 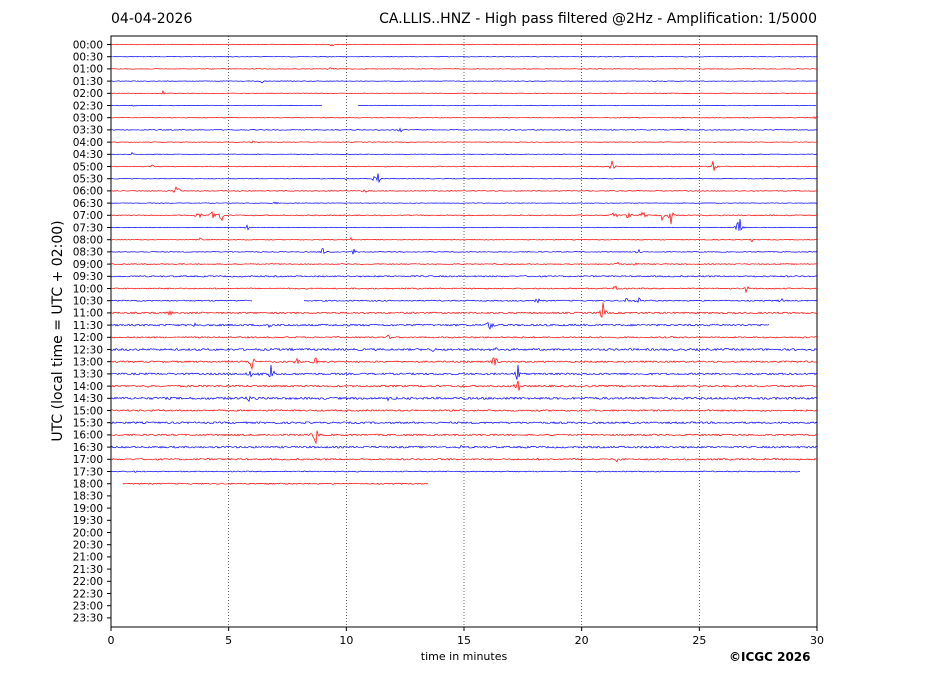 What do you see at coordinates (464, 68) in the screenshot?
I see `trace-01:00` at bounding box center [464, 68].